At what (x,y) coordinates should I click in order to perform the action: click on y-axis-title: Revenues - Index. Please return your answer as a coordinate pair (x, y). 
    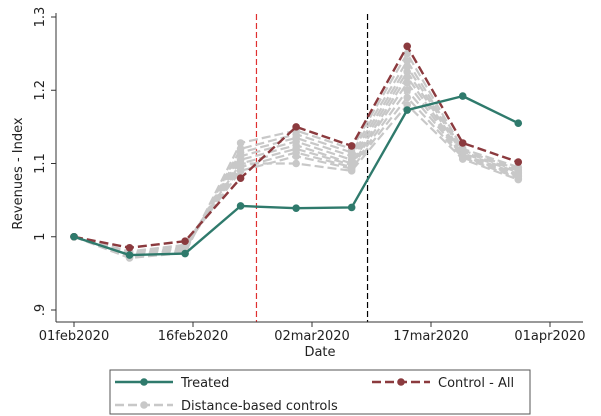
    Looking at the image, I should click on (18, 173).